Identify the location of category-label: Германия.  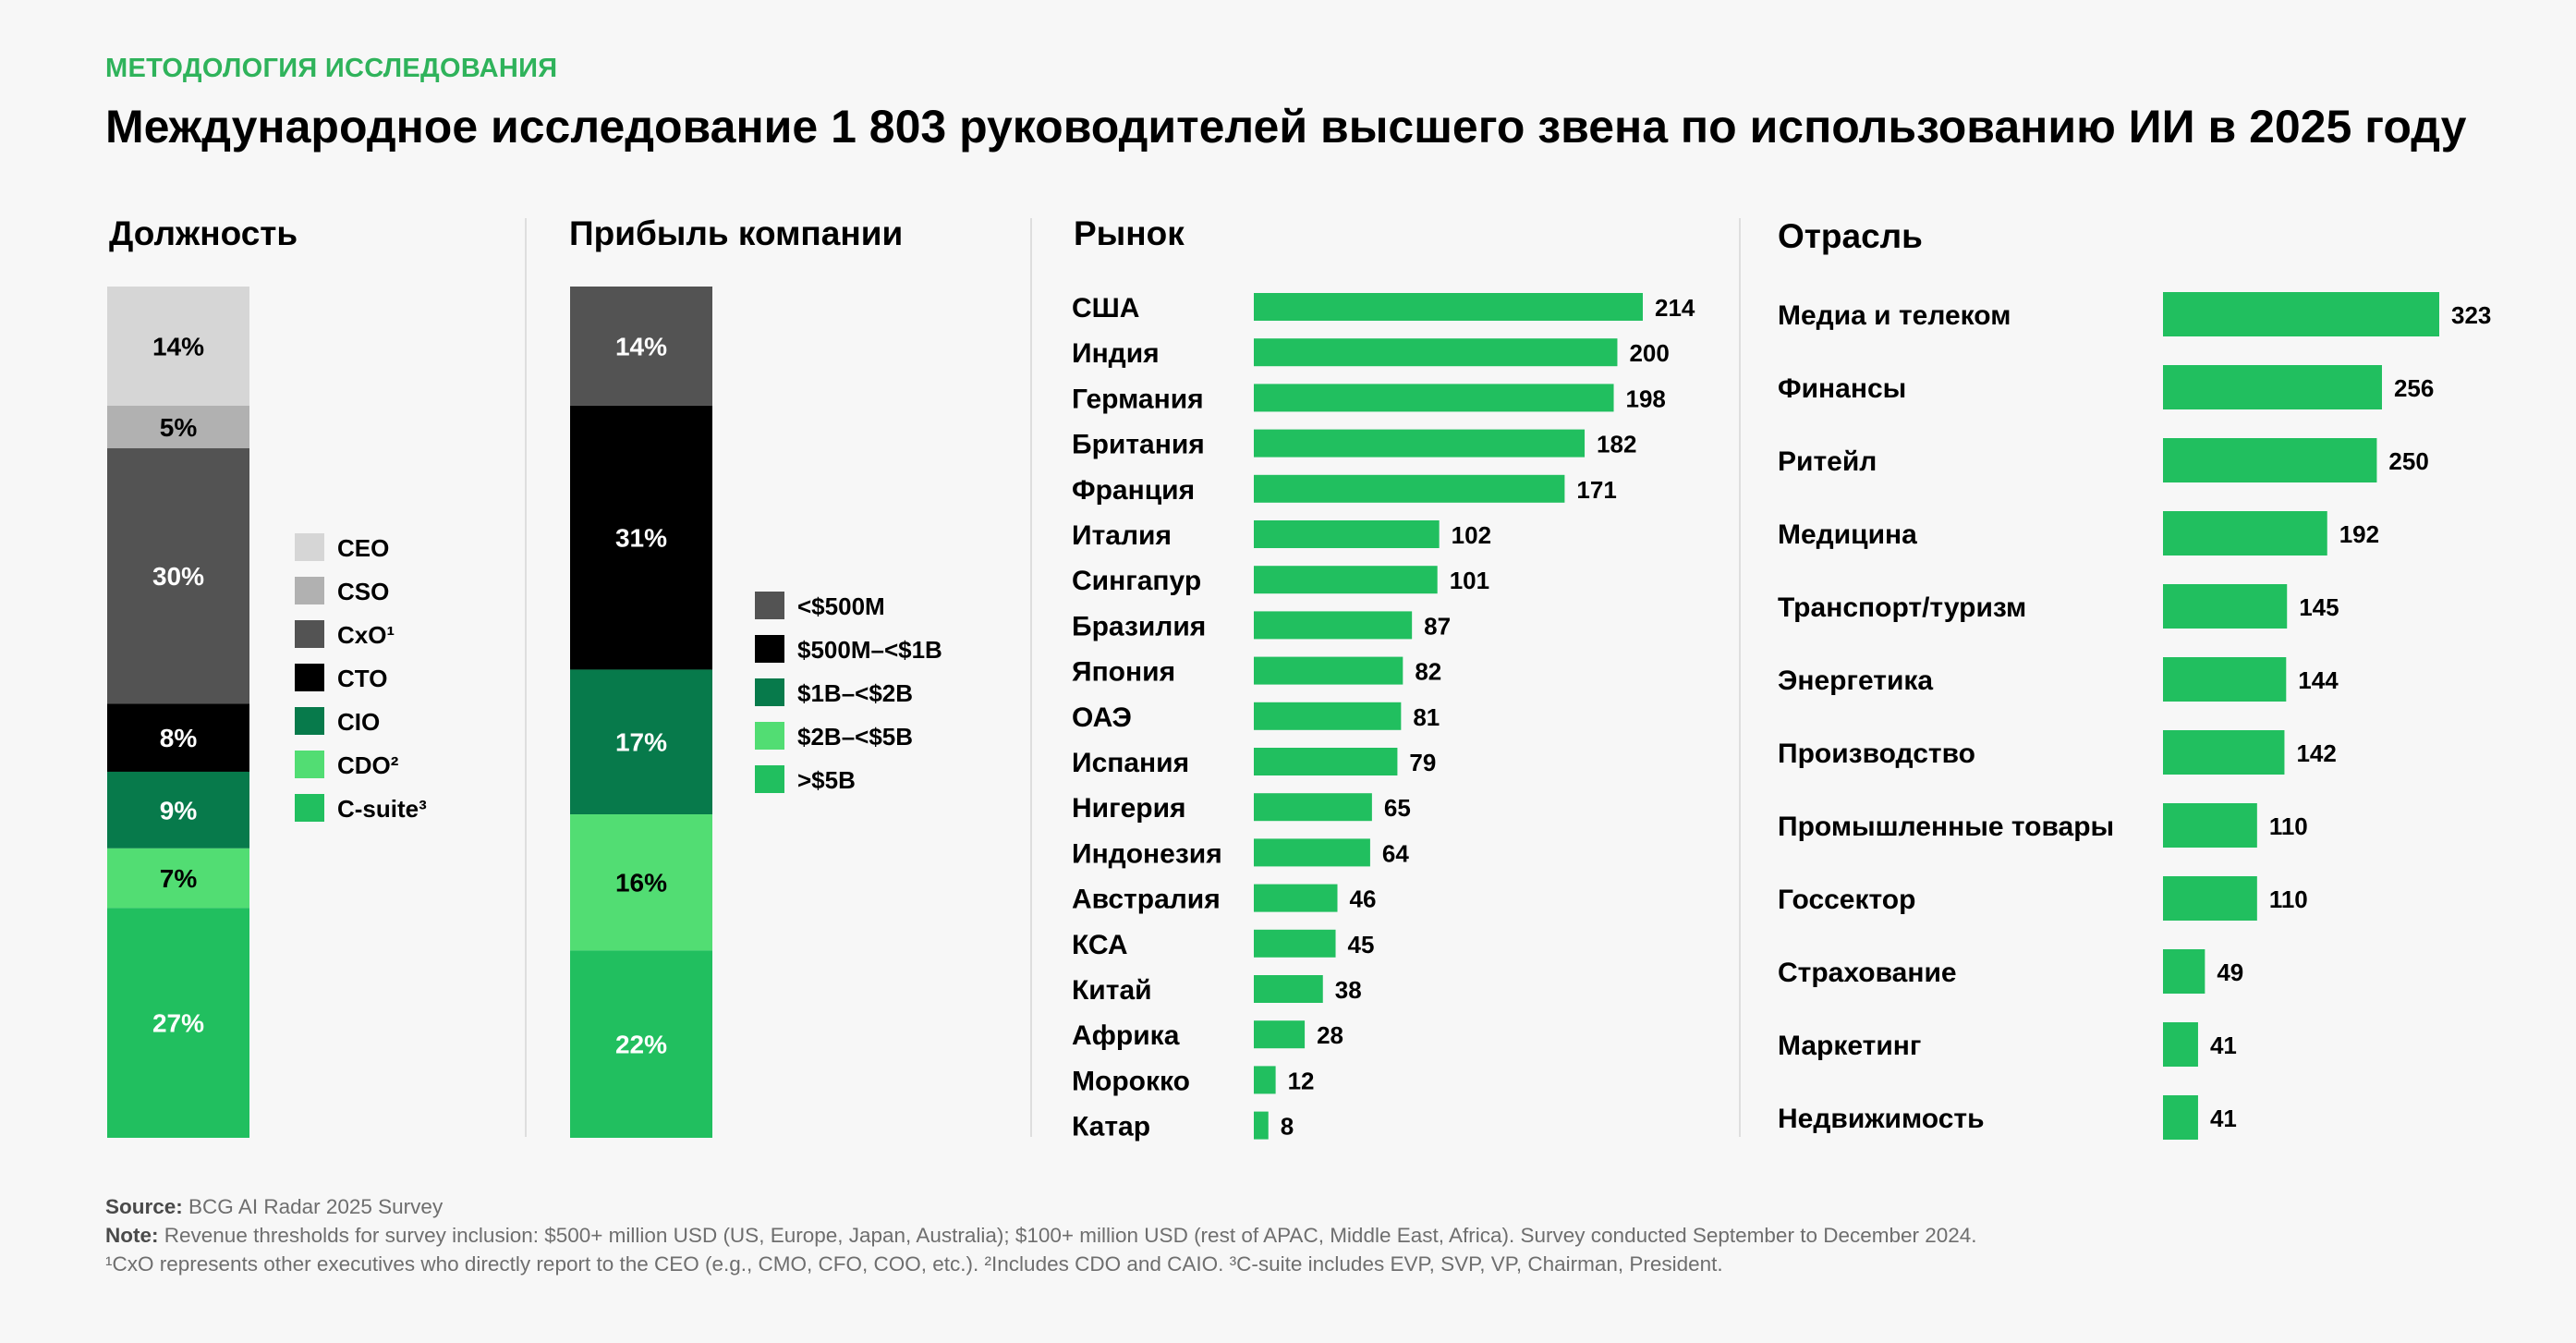
(1138, 399).